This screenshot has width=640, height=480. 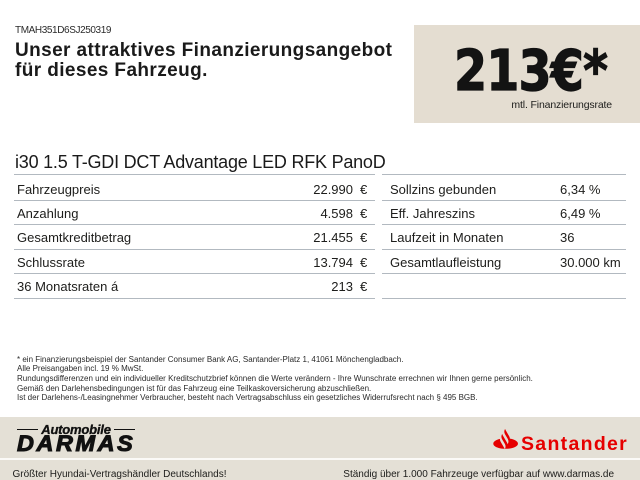 I want to click on table-row: Anzahlung 4.598 €, so click(x=194, y=212).